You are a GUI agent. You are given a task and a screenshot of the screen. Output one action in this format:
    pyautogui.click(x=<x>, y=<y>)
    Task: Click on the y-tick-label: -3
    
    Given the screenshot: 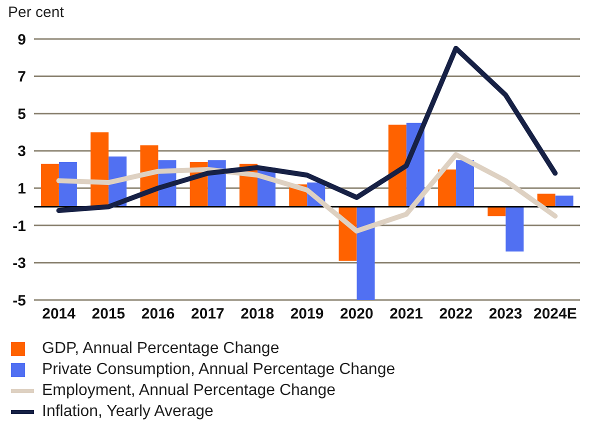 What is the action you would take?
    pyautogui.click(x=19, y=263)
    